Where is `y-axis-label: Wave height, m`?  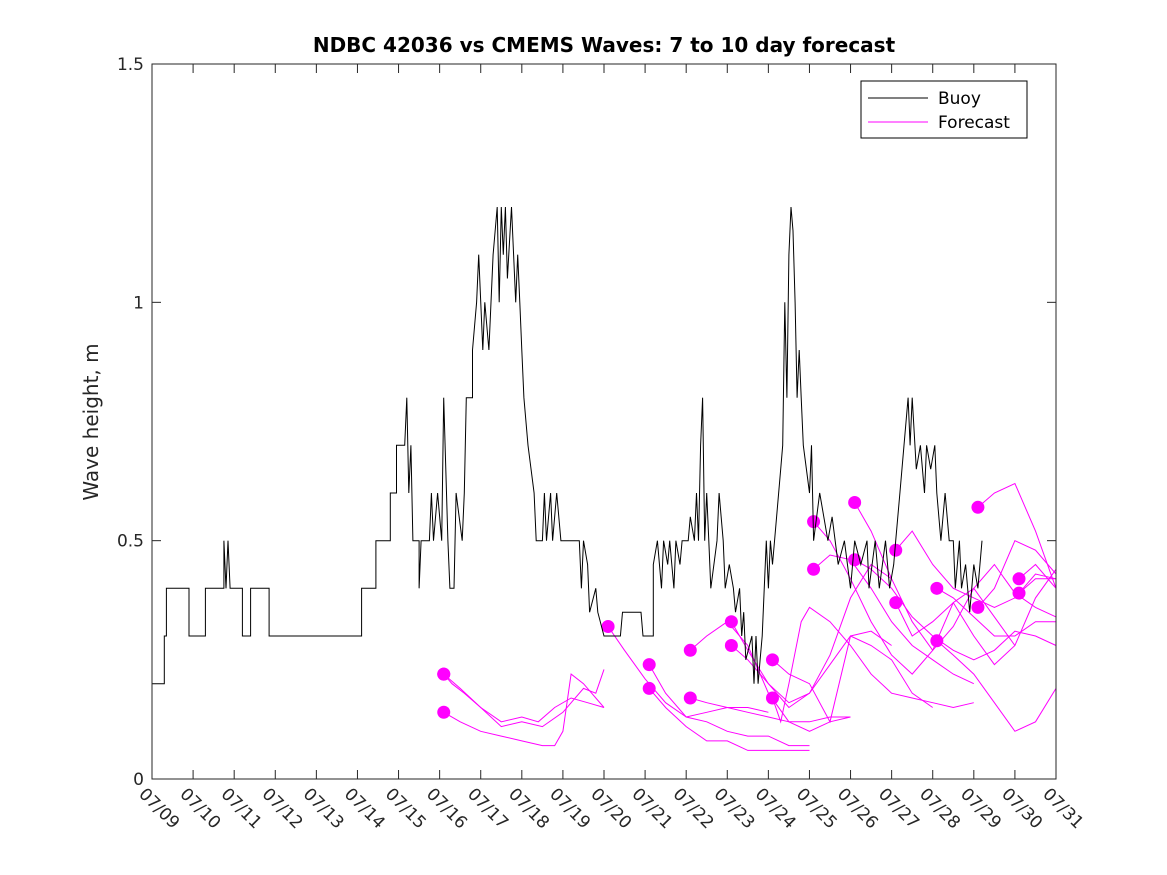 y-axis-label: Wave height, m is located at coordinates (91, 421).